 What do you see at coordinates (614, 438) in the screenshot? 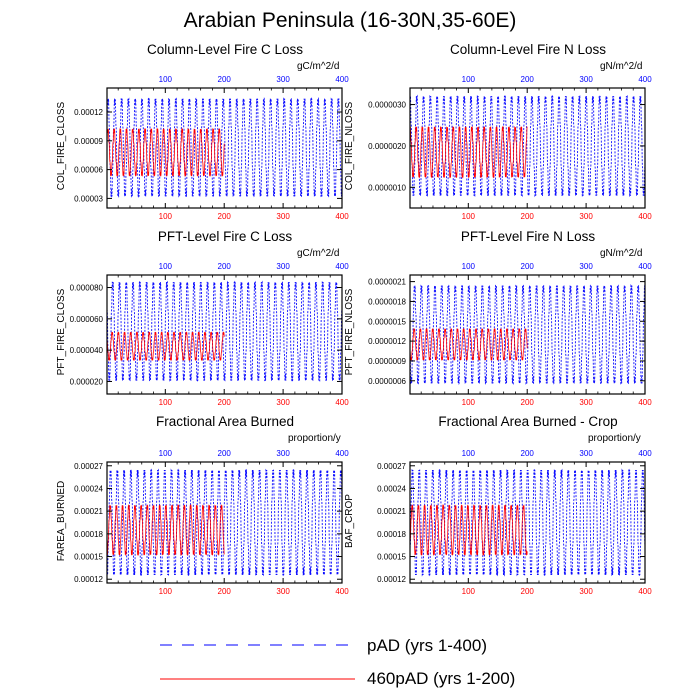
I see `units-label: proportion/y` at bounding box center [614, 438].